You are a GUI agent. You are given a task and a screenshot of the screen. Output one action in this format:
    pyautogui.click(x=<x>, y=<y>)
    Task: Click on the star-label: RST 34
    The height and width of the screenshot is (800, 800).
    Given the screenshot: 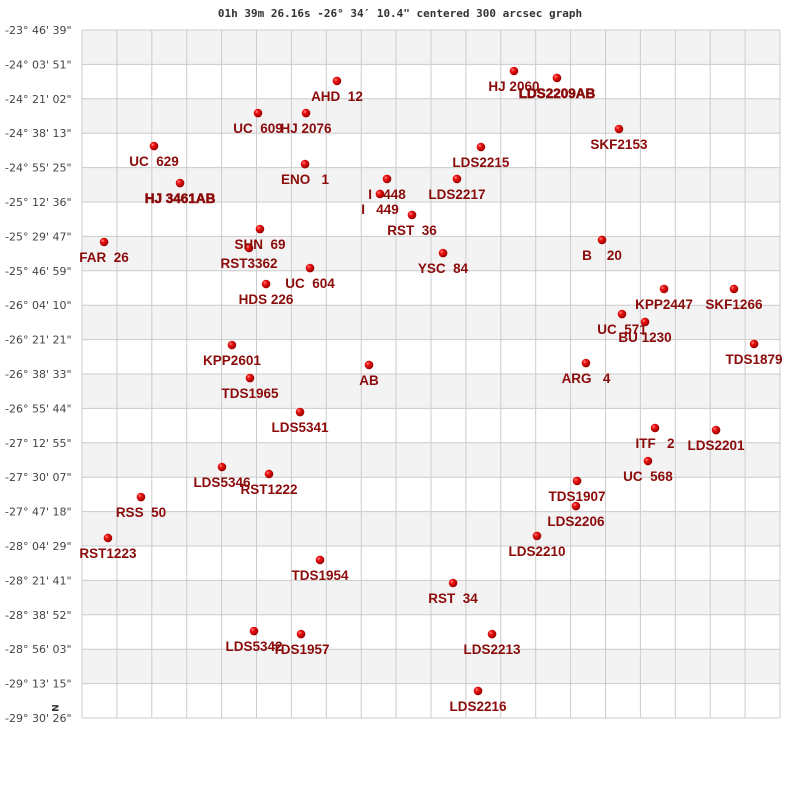 What is the action you would take?
    pyautogui.click(x=453, y=598)
    